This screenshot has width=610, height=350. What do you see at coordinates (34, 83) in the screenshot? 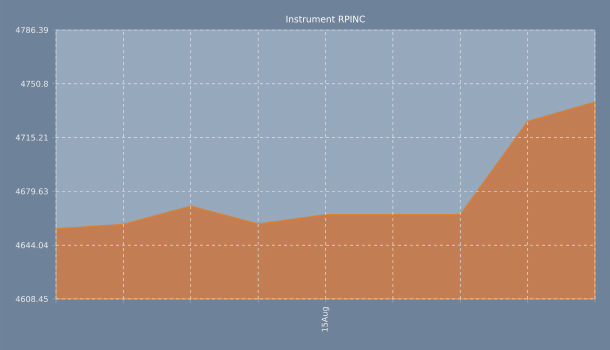
I see `y-tick-label: 4750.8` at bounding box center [34, 83].